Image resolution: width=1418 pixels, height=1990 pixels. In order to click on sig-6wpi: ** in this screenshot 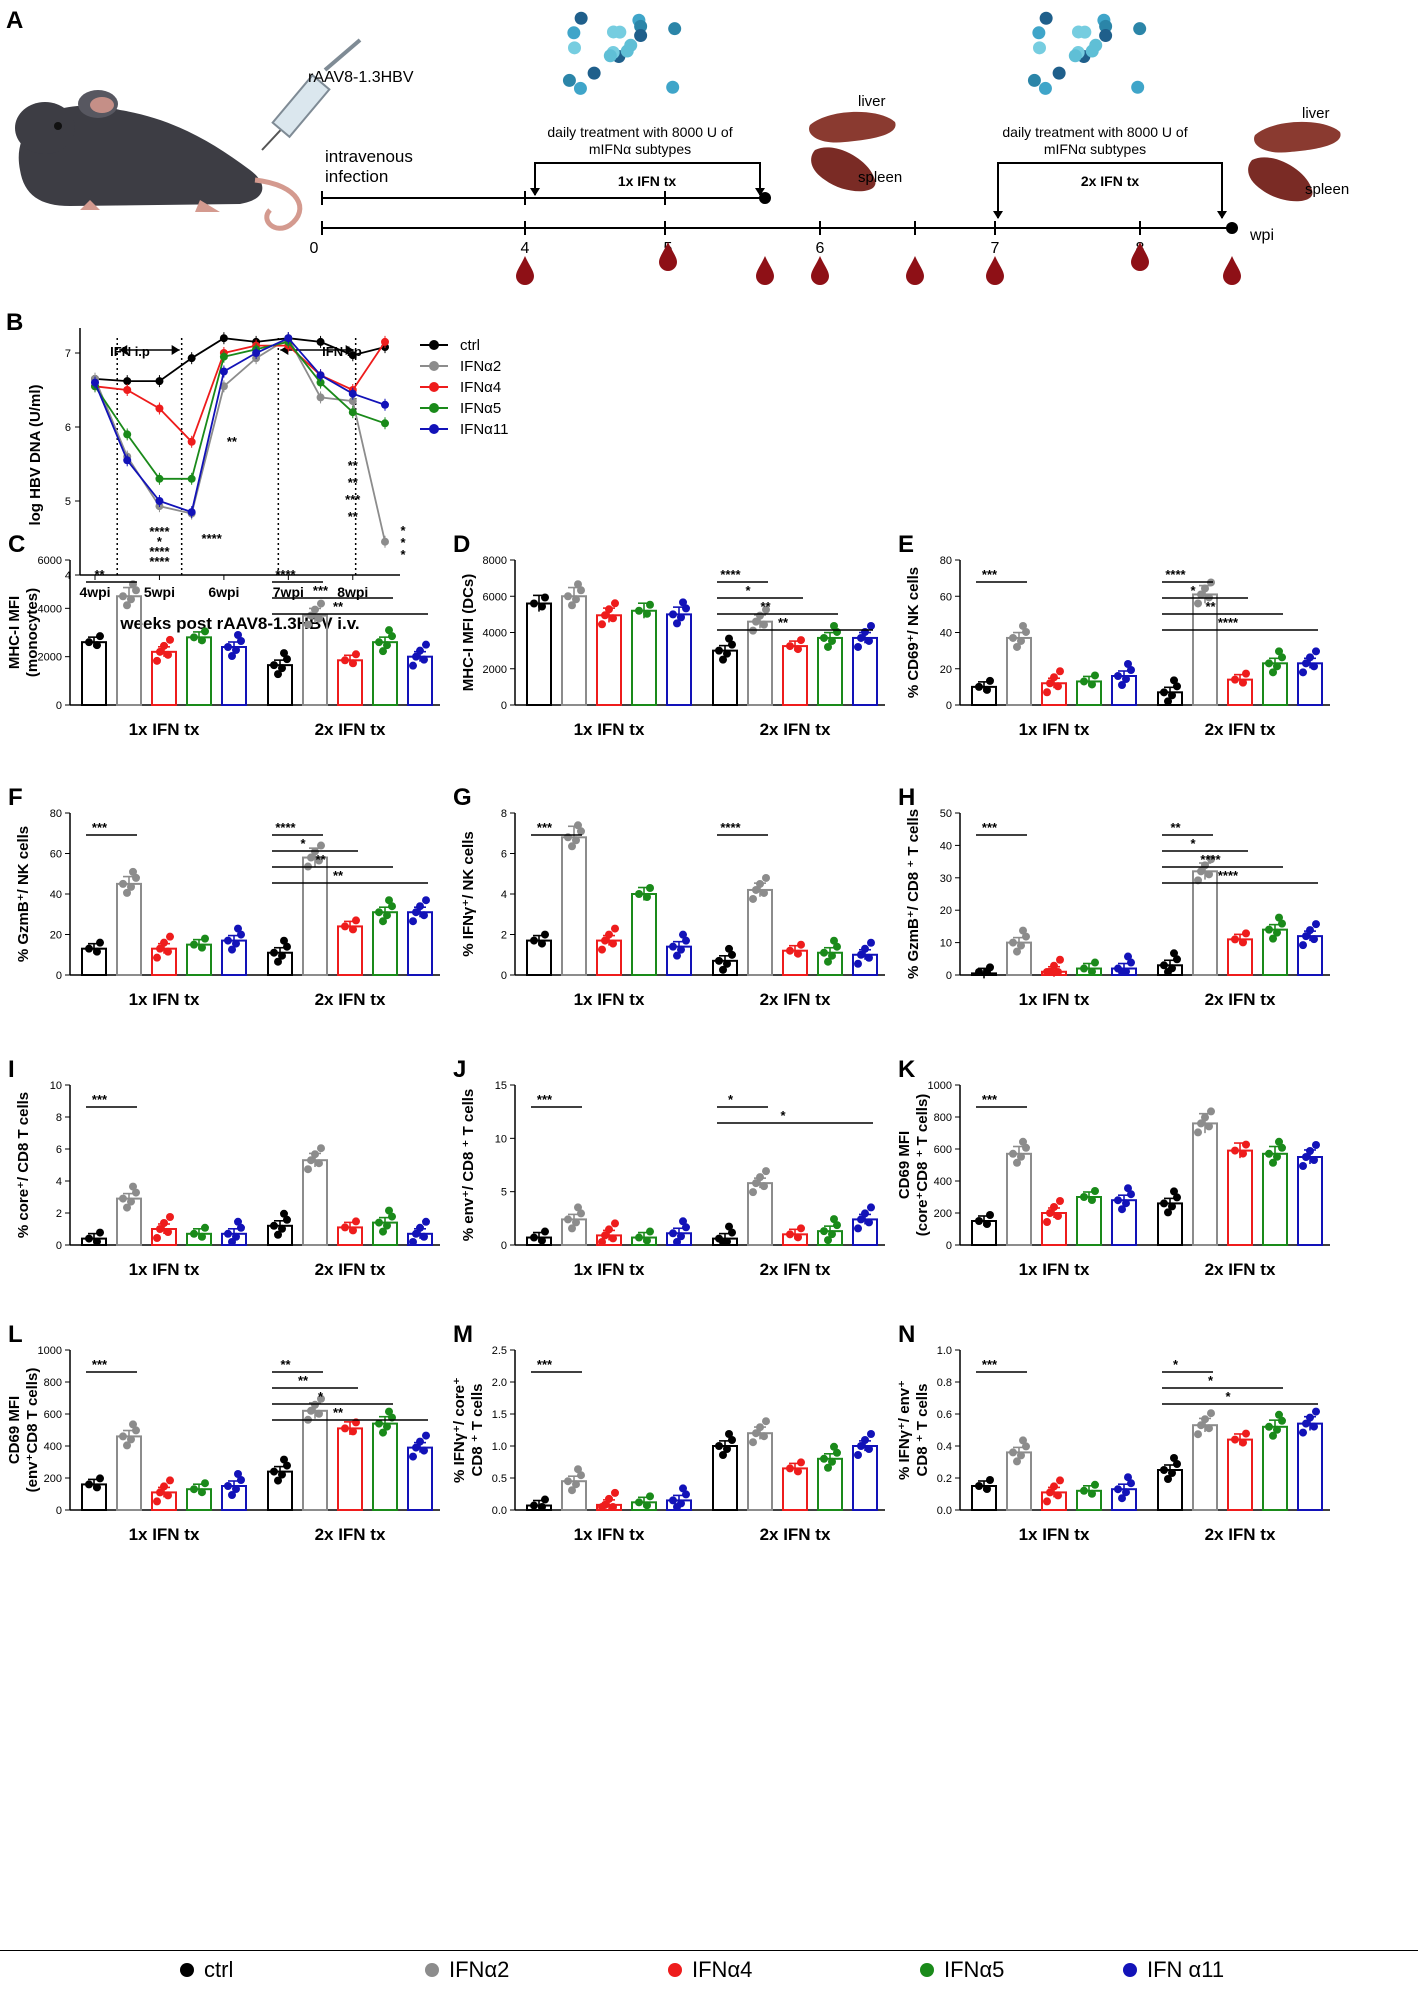, I will do `click(232, 441)`.